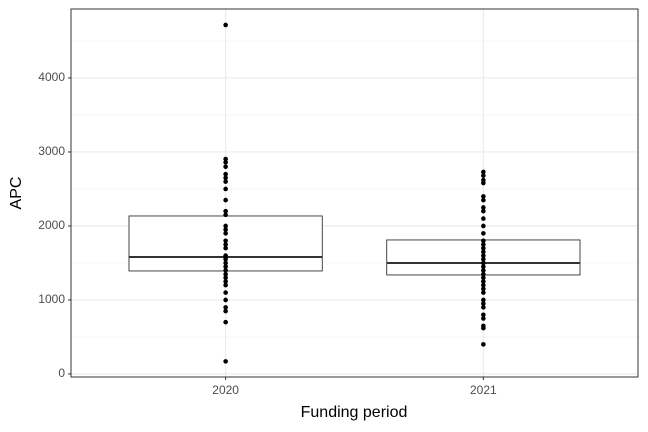  What do you see at coordinates (51, 77) in the screenshot?
I see `y-tick-label: 4000` at bounding box center [51, 77].